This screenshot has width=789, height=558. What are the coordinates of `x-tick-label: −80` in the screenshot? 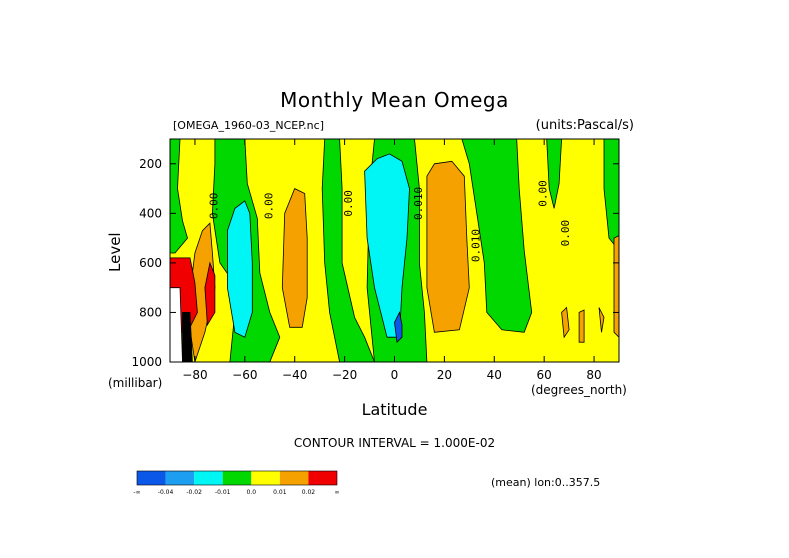 It's located at (194, 375).